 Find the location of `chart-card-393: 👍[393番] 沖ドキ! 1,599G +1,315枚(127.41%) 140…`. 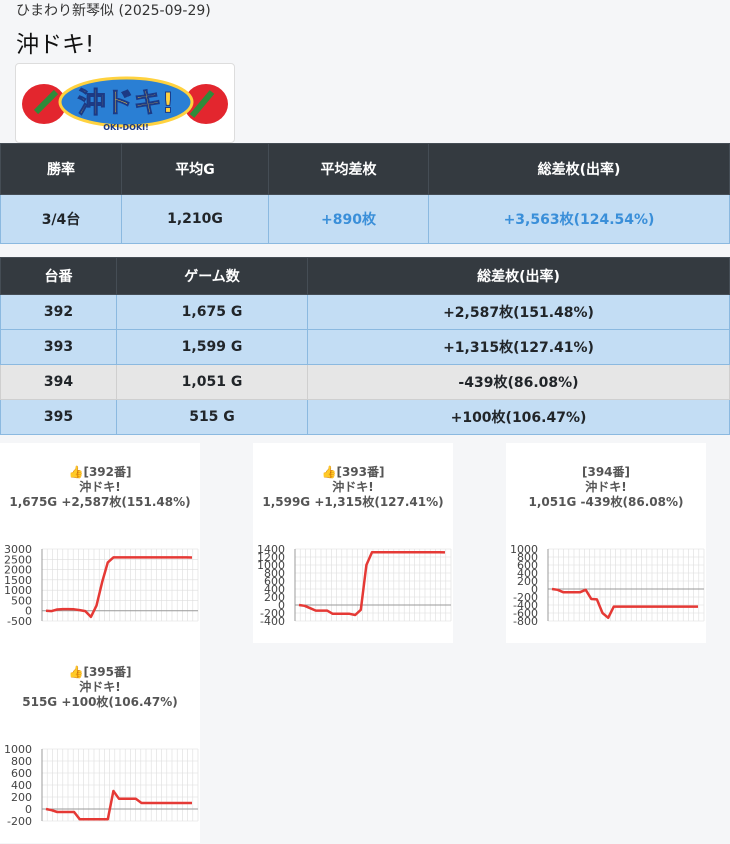

chart-card-393: 👍[393番] 沖ドキ! 1,599G +1,315枚(127.41%) 140… is located at coordinates (353, 543).